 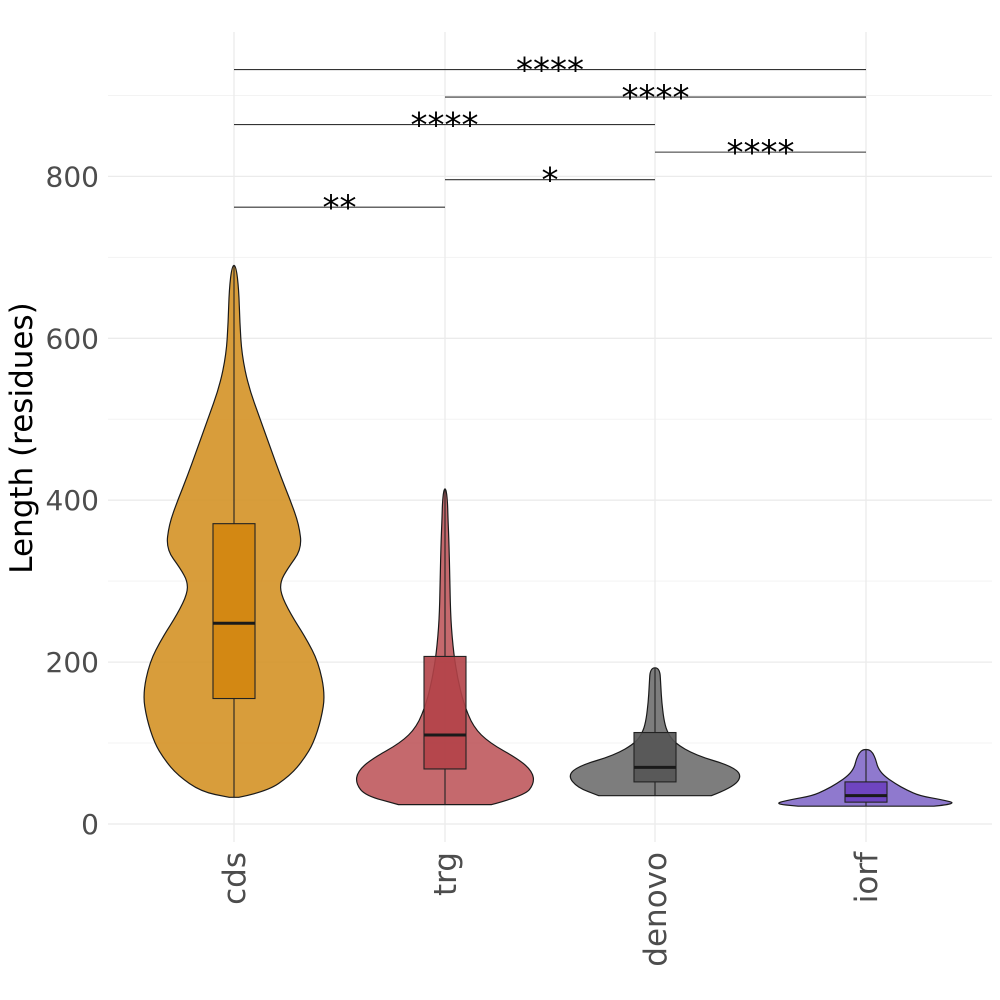 What do you see at coordinates (866, 792) in the screenshot?
I see `box-iorf` at bounding box center [866, 792].